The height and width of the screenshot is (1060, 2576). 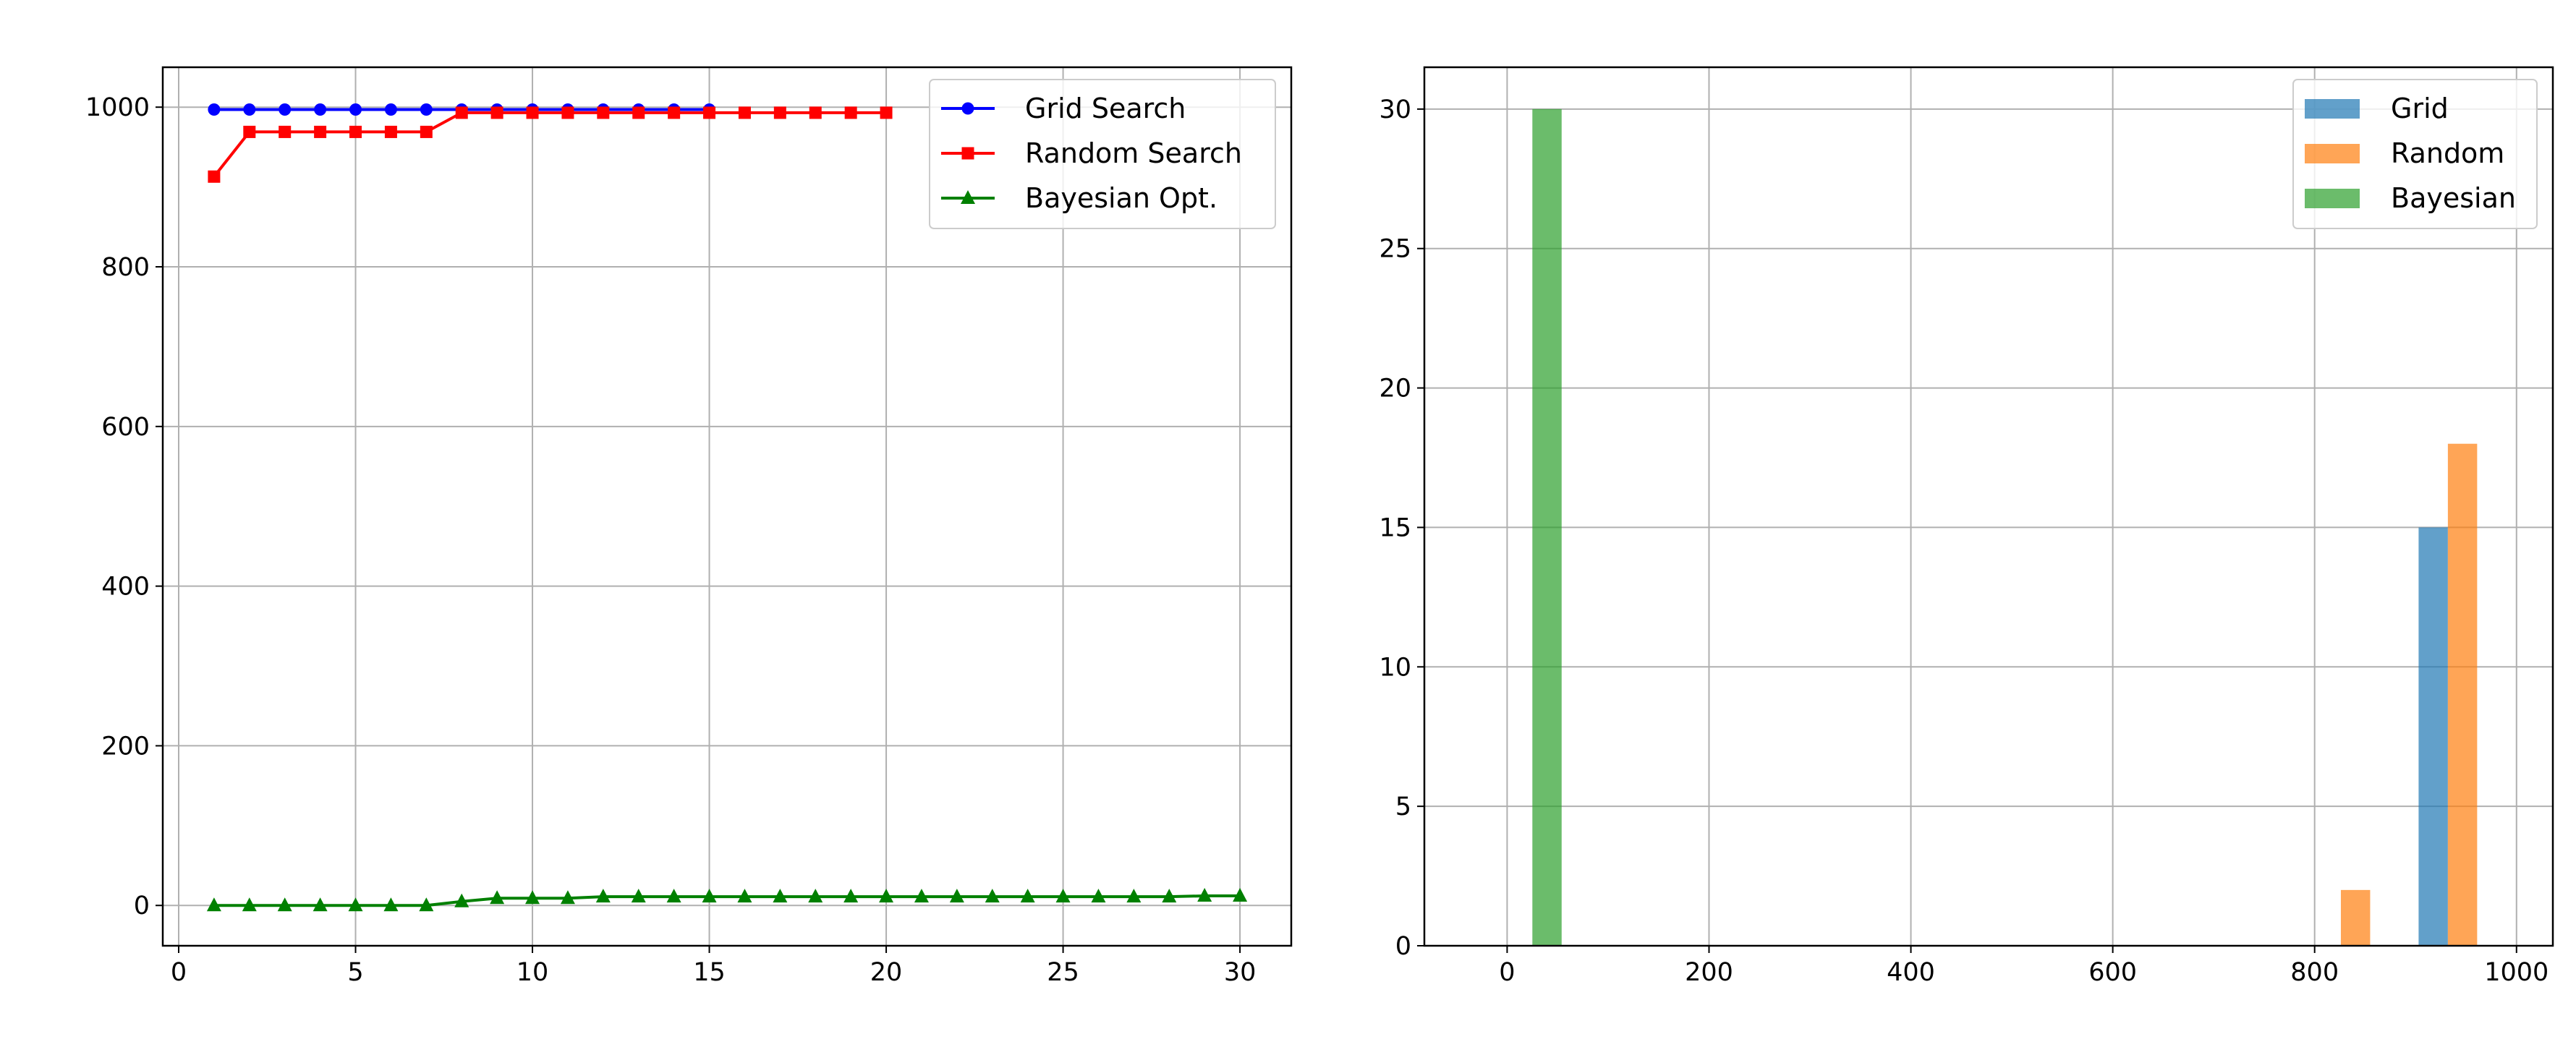 I want to click on y-tick-label: 400, so click(x=125, y=587).